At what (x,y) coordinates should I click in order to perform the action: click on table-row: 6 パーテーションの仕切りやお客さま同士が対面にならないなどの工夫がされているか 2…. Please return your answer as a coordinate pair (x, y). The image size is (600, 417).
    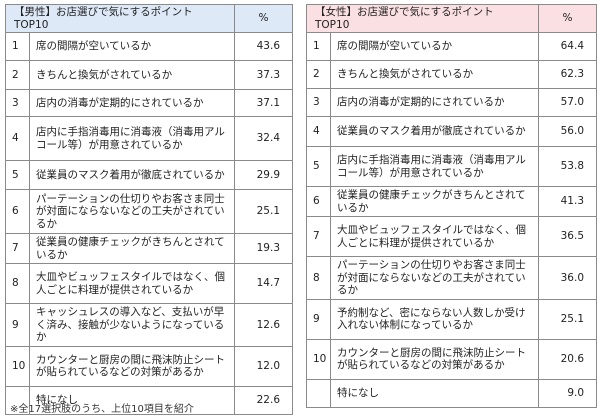
    Looking at the image, I should click on (149, 211).